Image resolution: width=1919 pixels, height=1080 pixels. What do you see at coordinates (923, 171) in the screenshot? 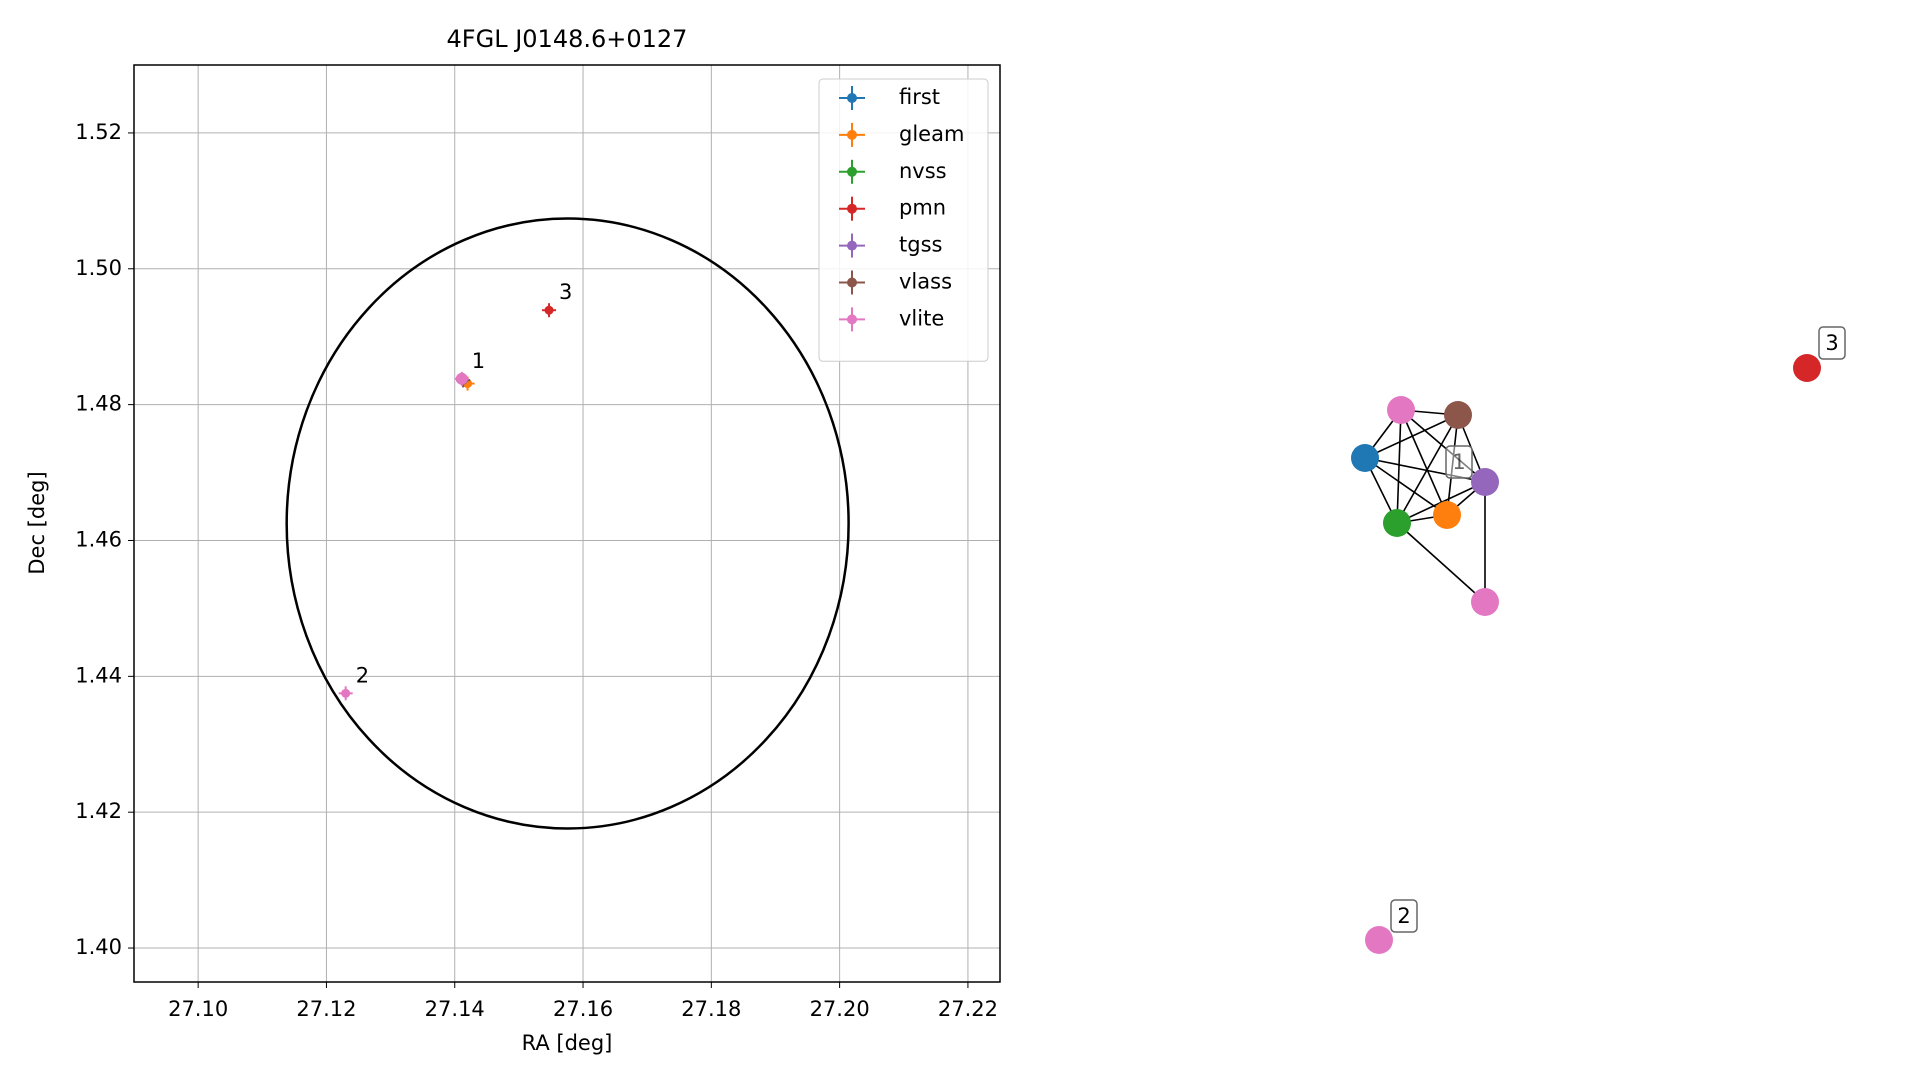
I see `legend-label: nvss` at bounding box center [923, 171].